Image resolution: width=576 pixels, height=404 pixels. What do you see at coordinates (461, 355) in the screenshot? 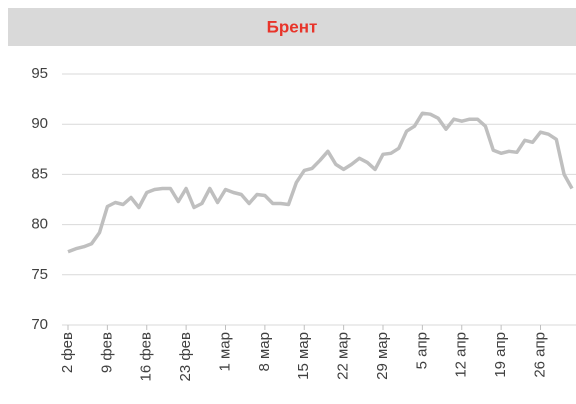
I see `x-tick-label: 12 апр` at bounding box center [461, 355].